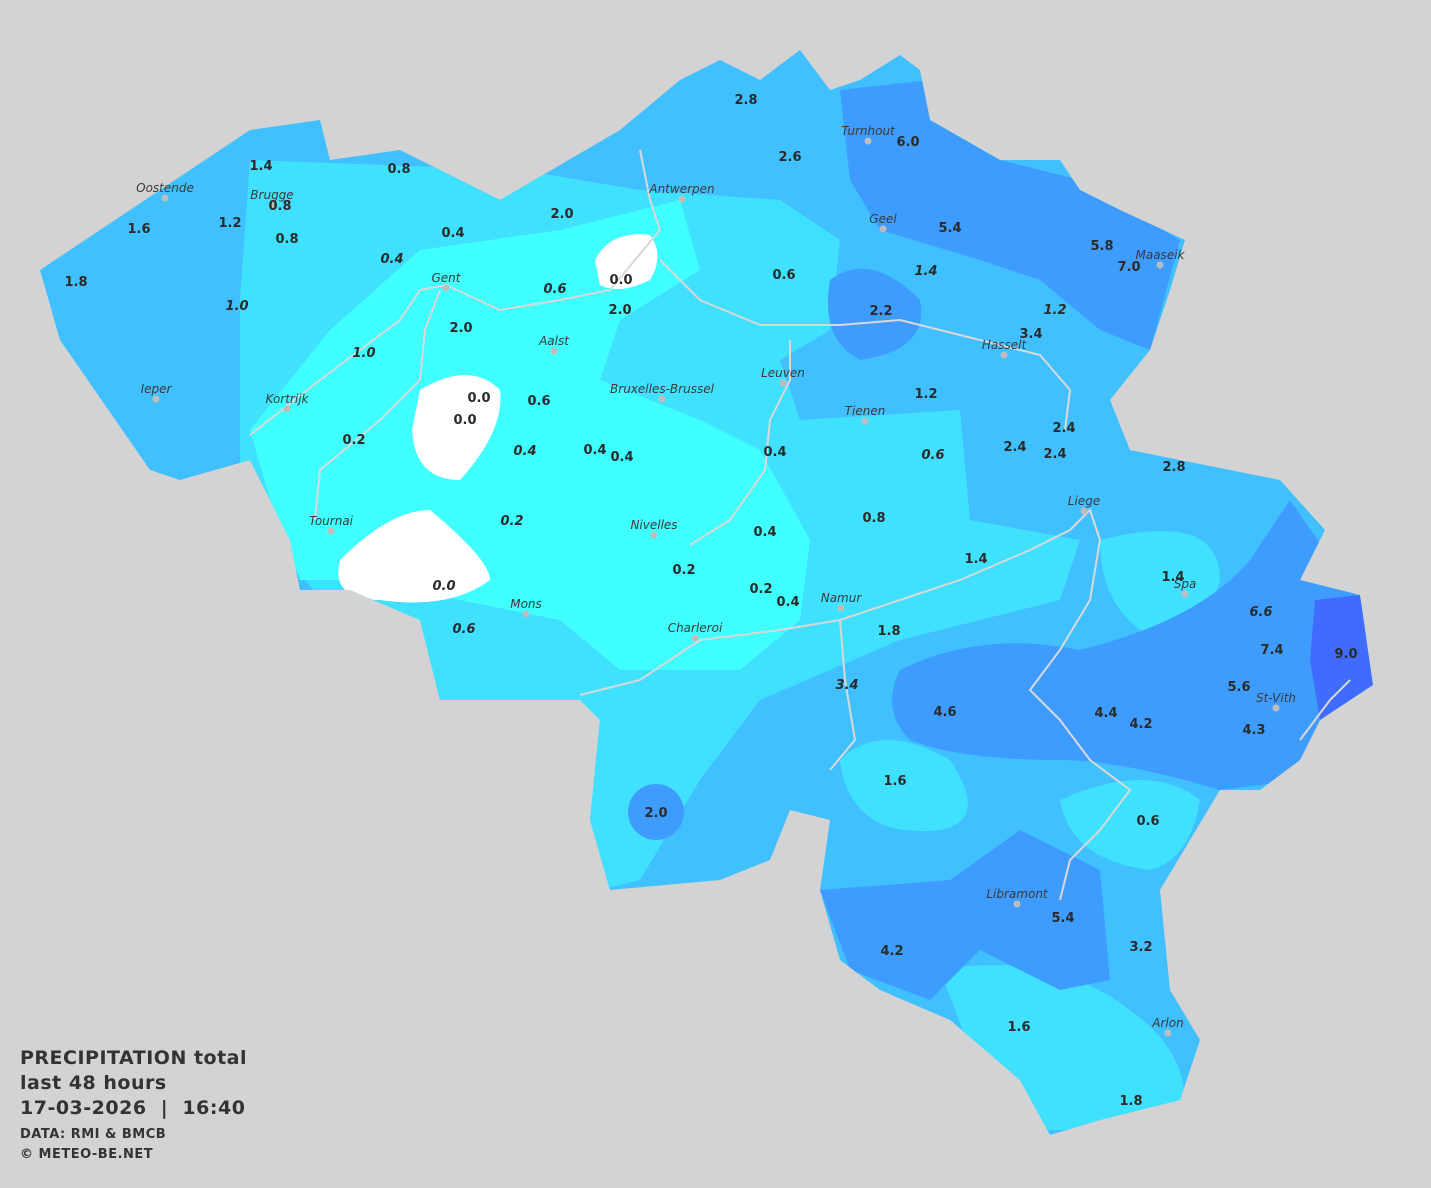 Image resolution: width=1431 pixels, height=1188 pixels. I want to click on city-label: Turnhout, so click(868, 131).